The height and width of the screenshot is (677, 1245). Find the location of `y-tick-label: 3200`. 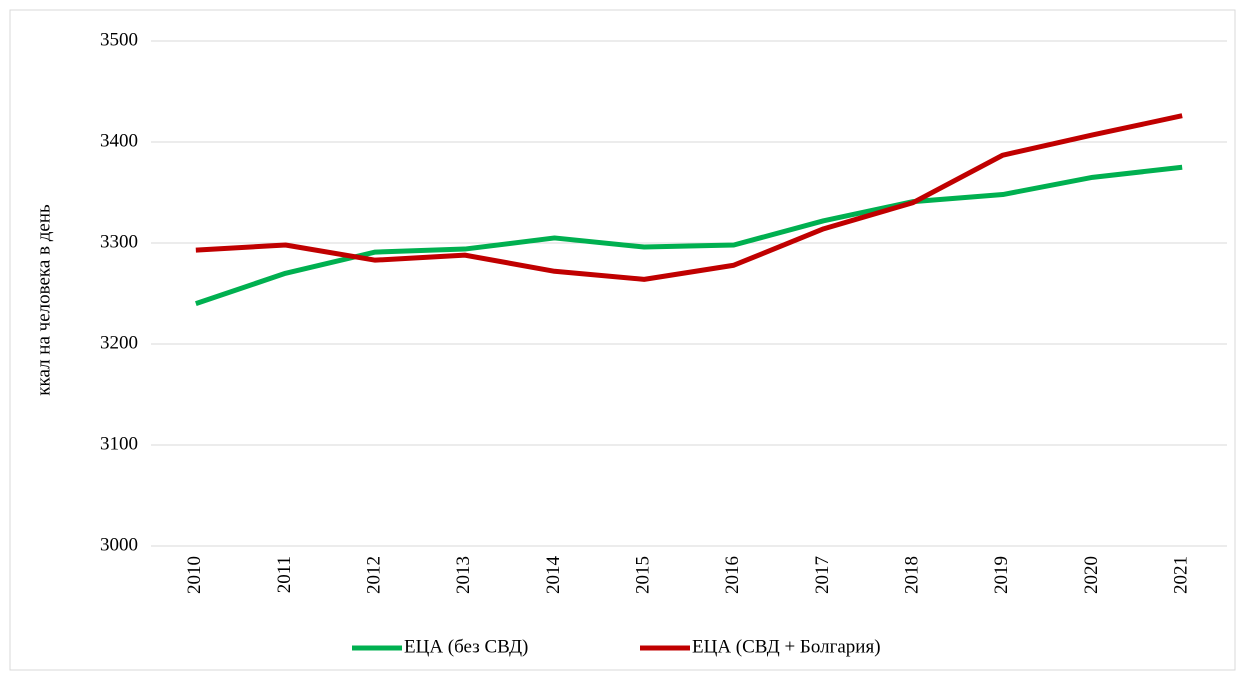

y-tick-label: 3200 is located at coordinates (119, 342).